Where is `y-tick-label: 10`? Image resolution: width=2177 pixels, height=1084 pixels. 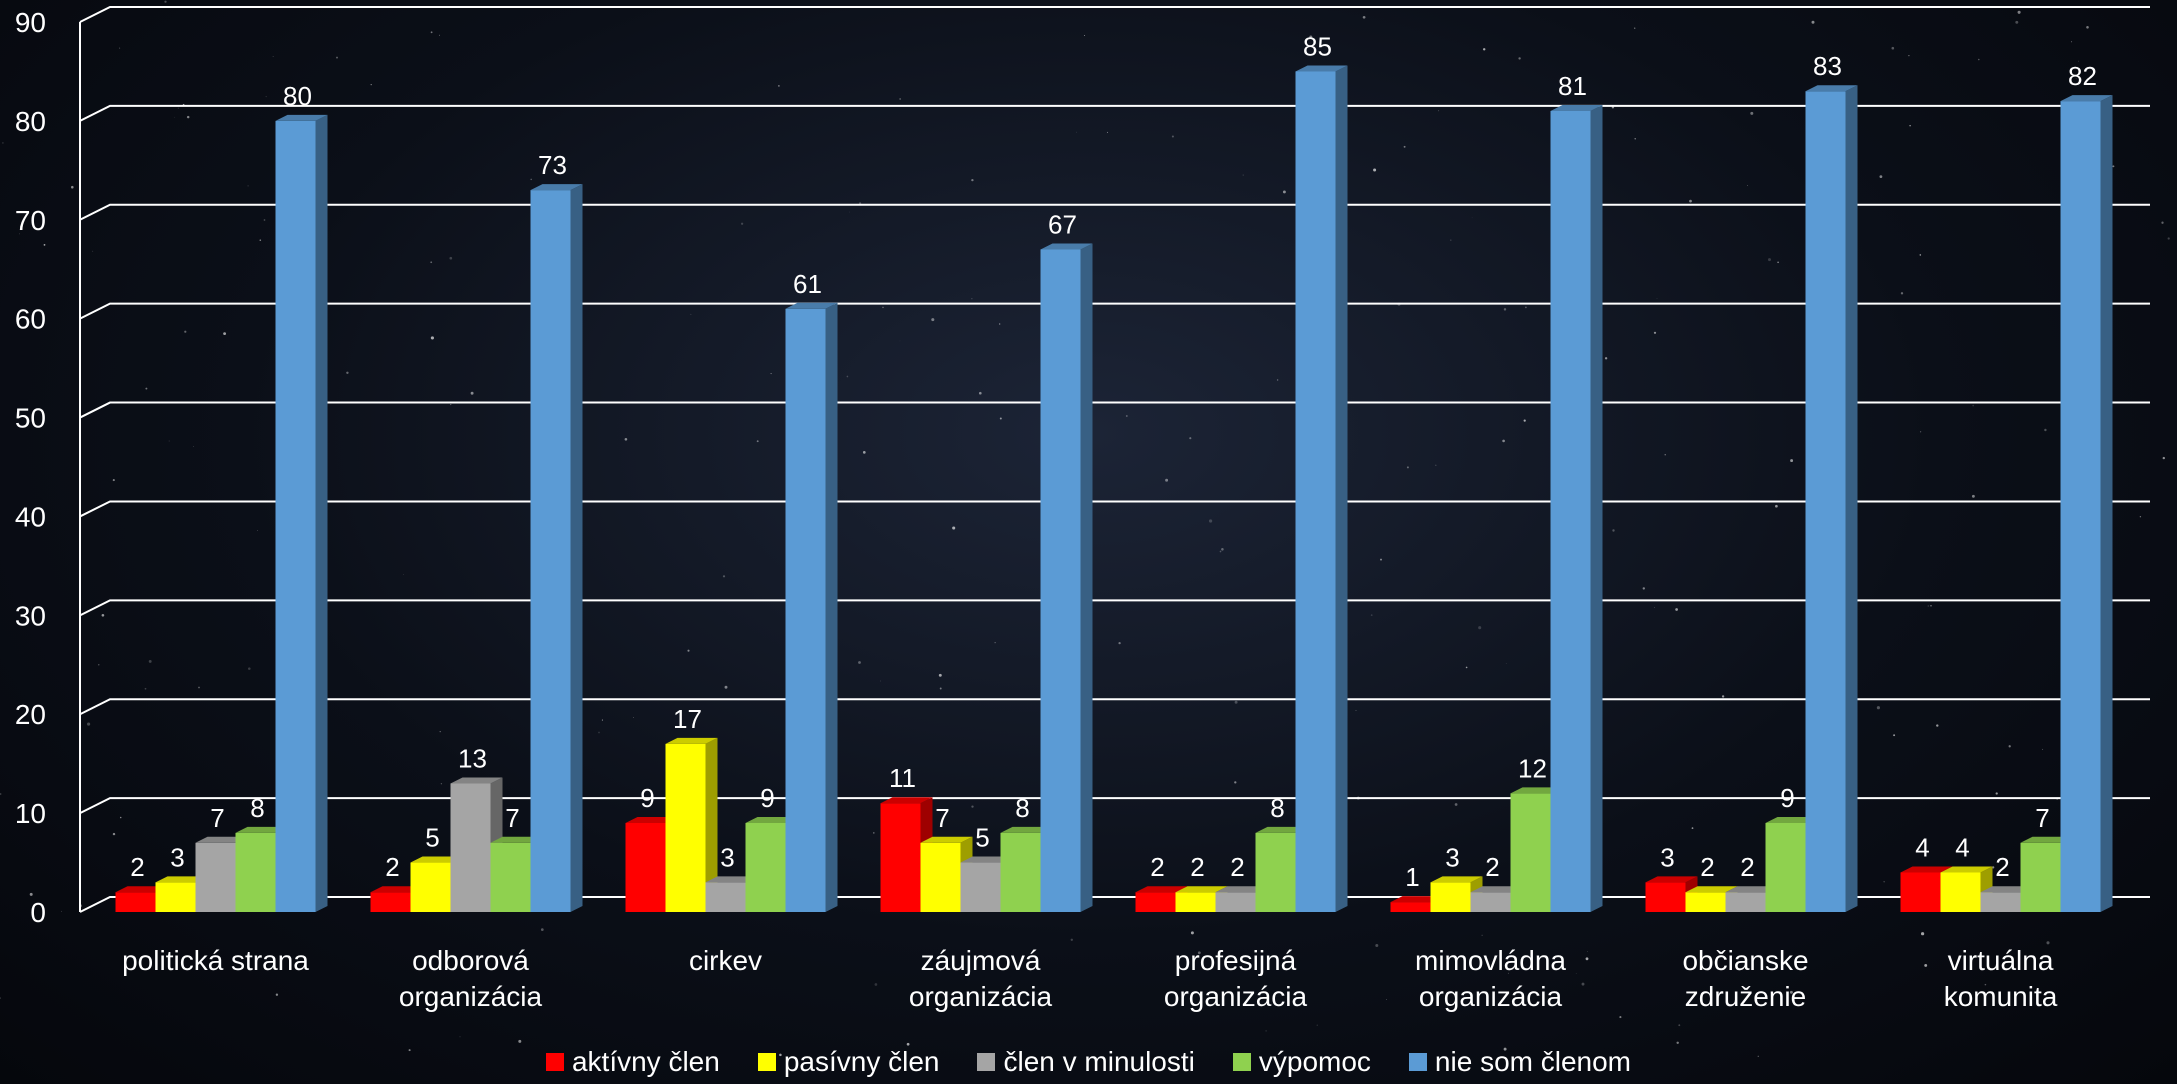 y-tick-label: 10 is located at coordinates (30, 813).